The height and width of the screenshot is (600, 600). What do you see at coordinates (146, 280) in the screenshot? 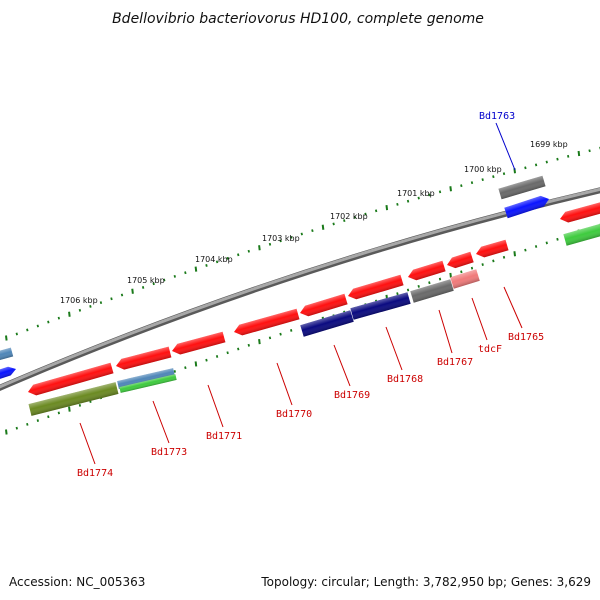
I see `scale-label-1705kbp: 1705 kbp` at bounding box center [146, 280].